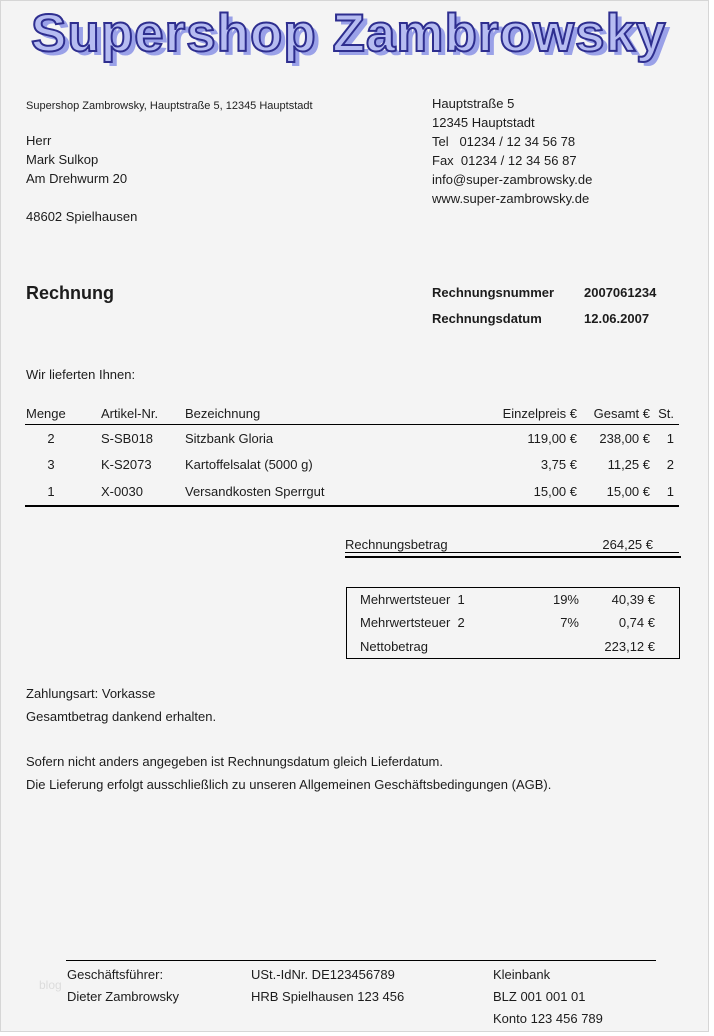 Image resolution: width=714 pixels, height=1036 pixels. I want to click on recipient-salutation: Herr, so click(39, 140).